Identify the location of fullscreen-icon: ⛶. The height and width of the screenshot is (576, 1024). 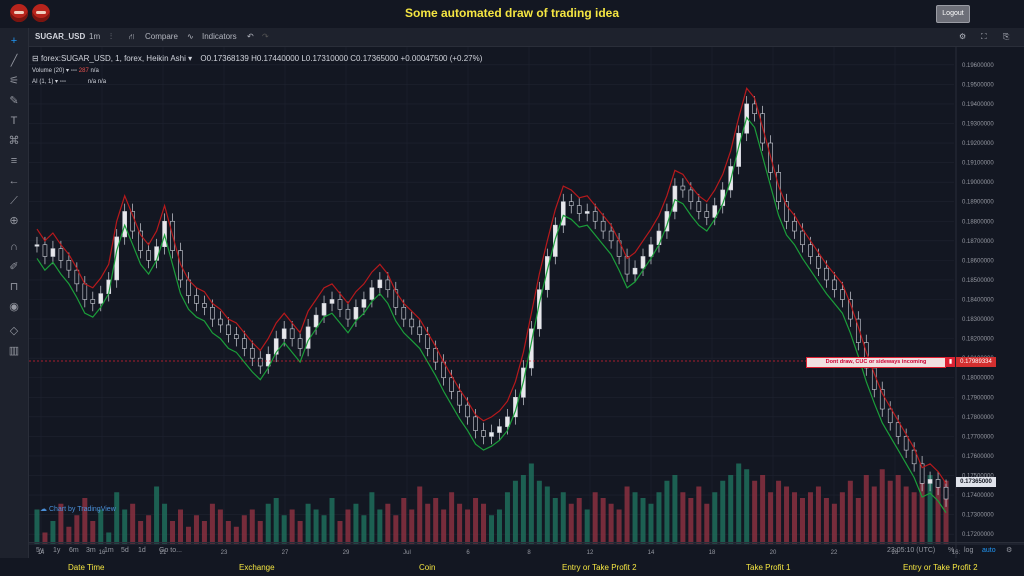
(984, 36).